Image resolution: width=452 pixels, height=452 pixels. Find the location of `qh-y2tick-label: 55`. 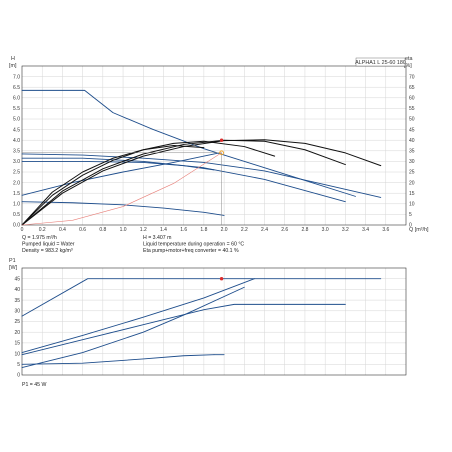

qh-y2tick-label: 55 is located at coordinates (412, 109).